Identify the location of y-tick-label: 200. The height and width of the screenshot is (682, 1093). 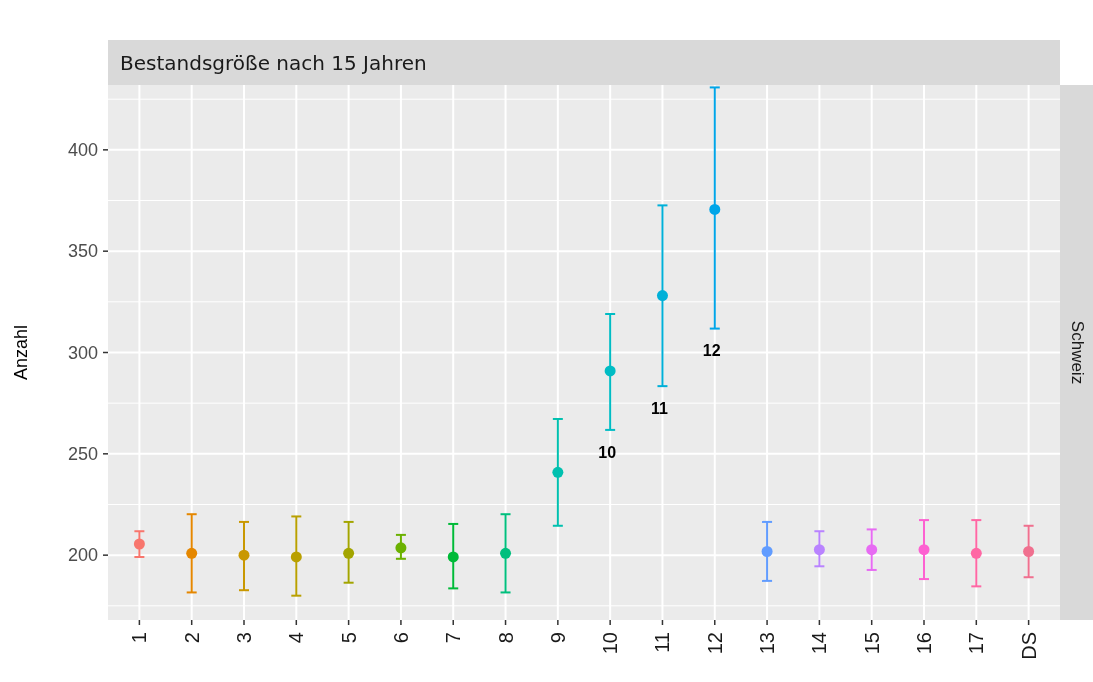
(82, 555).